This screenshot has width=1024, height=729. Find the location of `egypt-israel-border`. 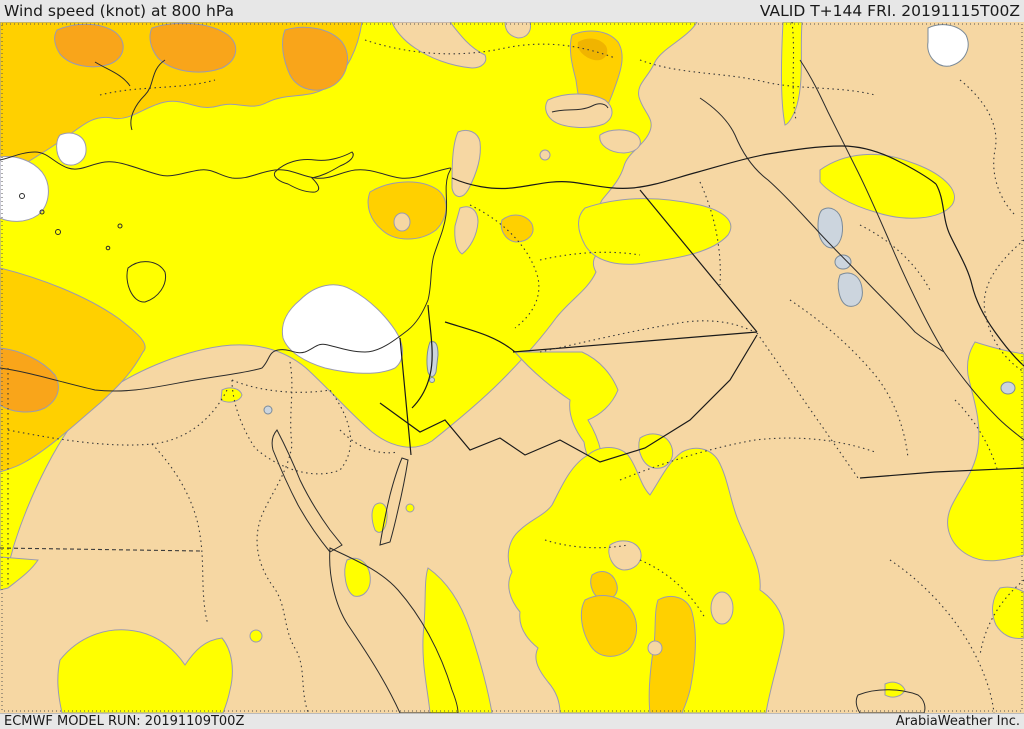

egypt-israel-border is located at coordinates (405, 396).